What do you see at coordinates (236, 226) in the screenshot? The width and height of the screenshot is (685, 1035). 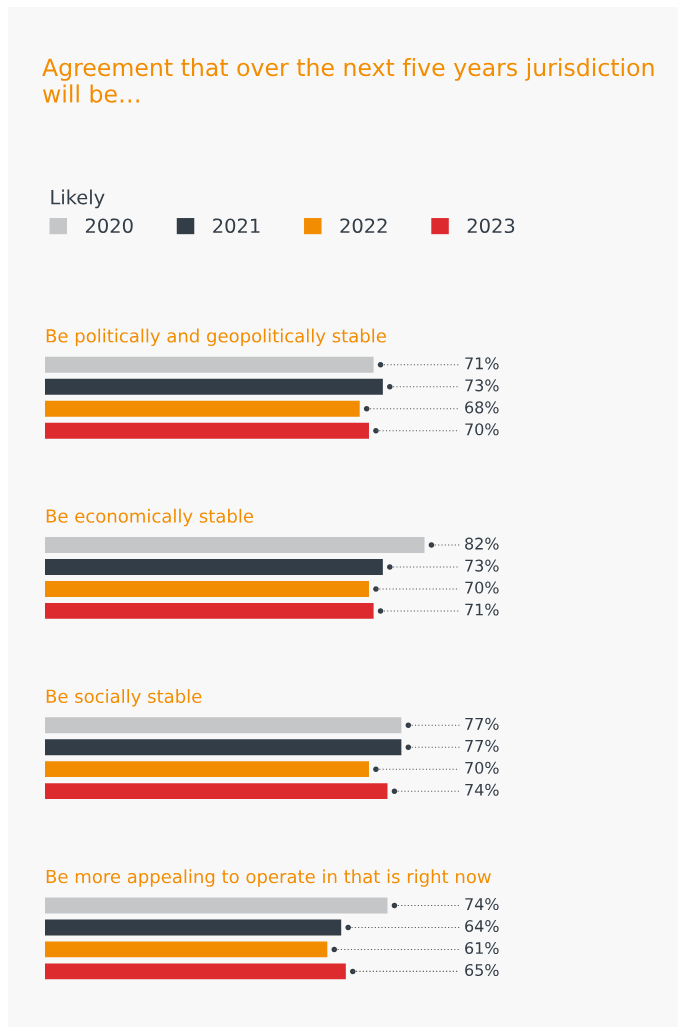 I see `legend-label: 2021` at bounding box center [236, 226].